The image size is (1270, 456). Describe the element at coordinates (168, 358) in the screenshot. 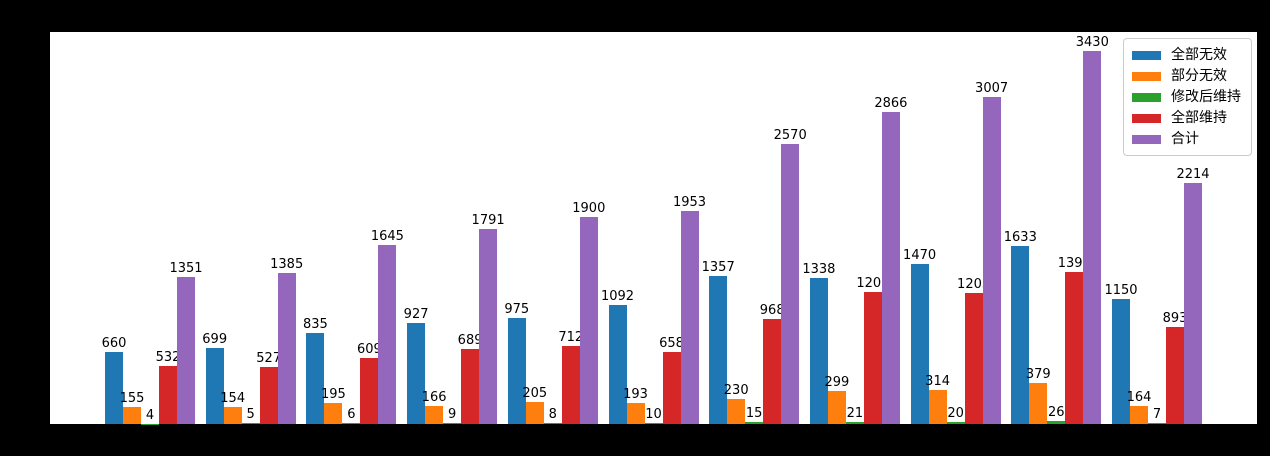

I see `bar-value-label: 532` at that location.